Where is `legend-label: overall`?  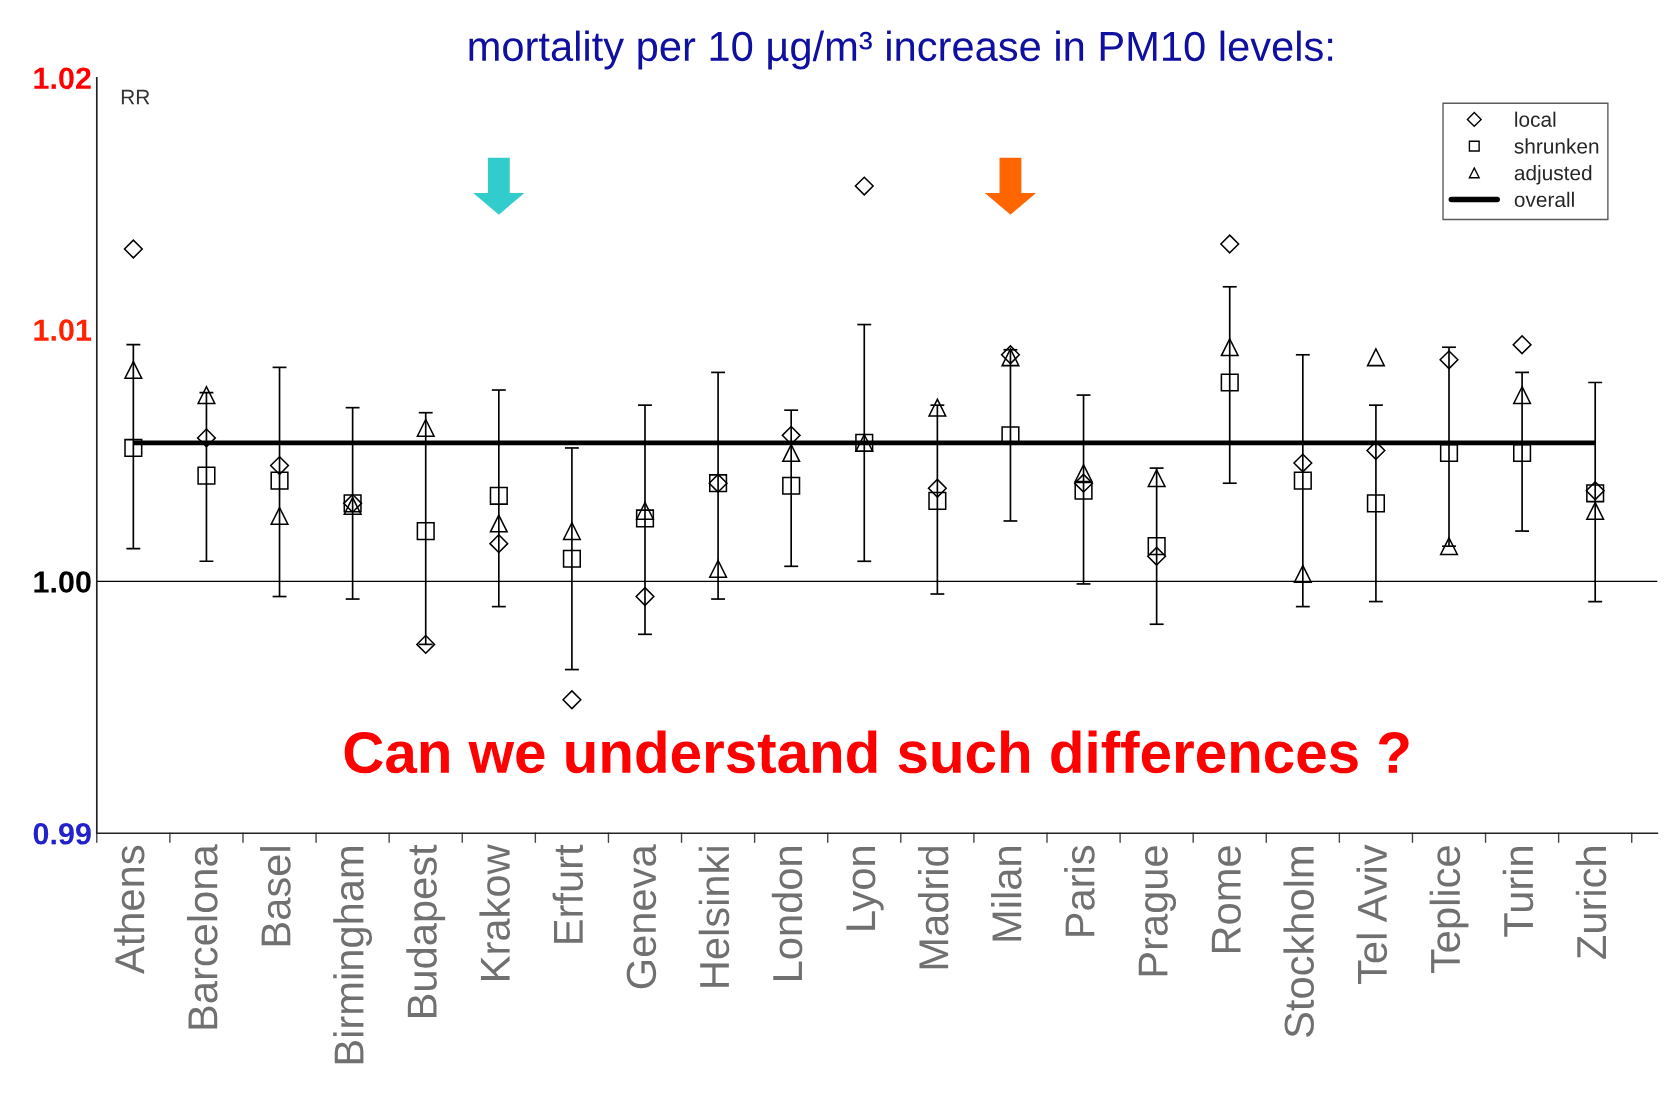 legend-label: overall is located at coordinates (1544, 199).